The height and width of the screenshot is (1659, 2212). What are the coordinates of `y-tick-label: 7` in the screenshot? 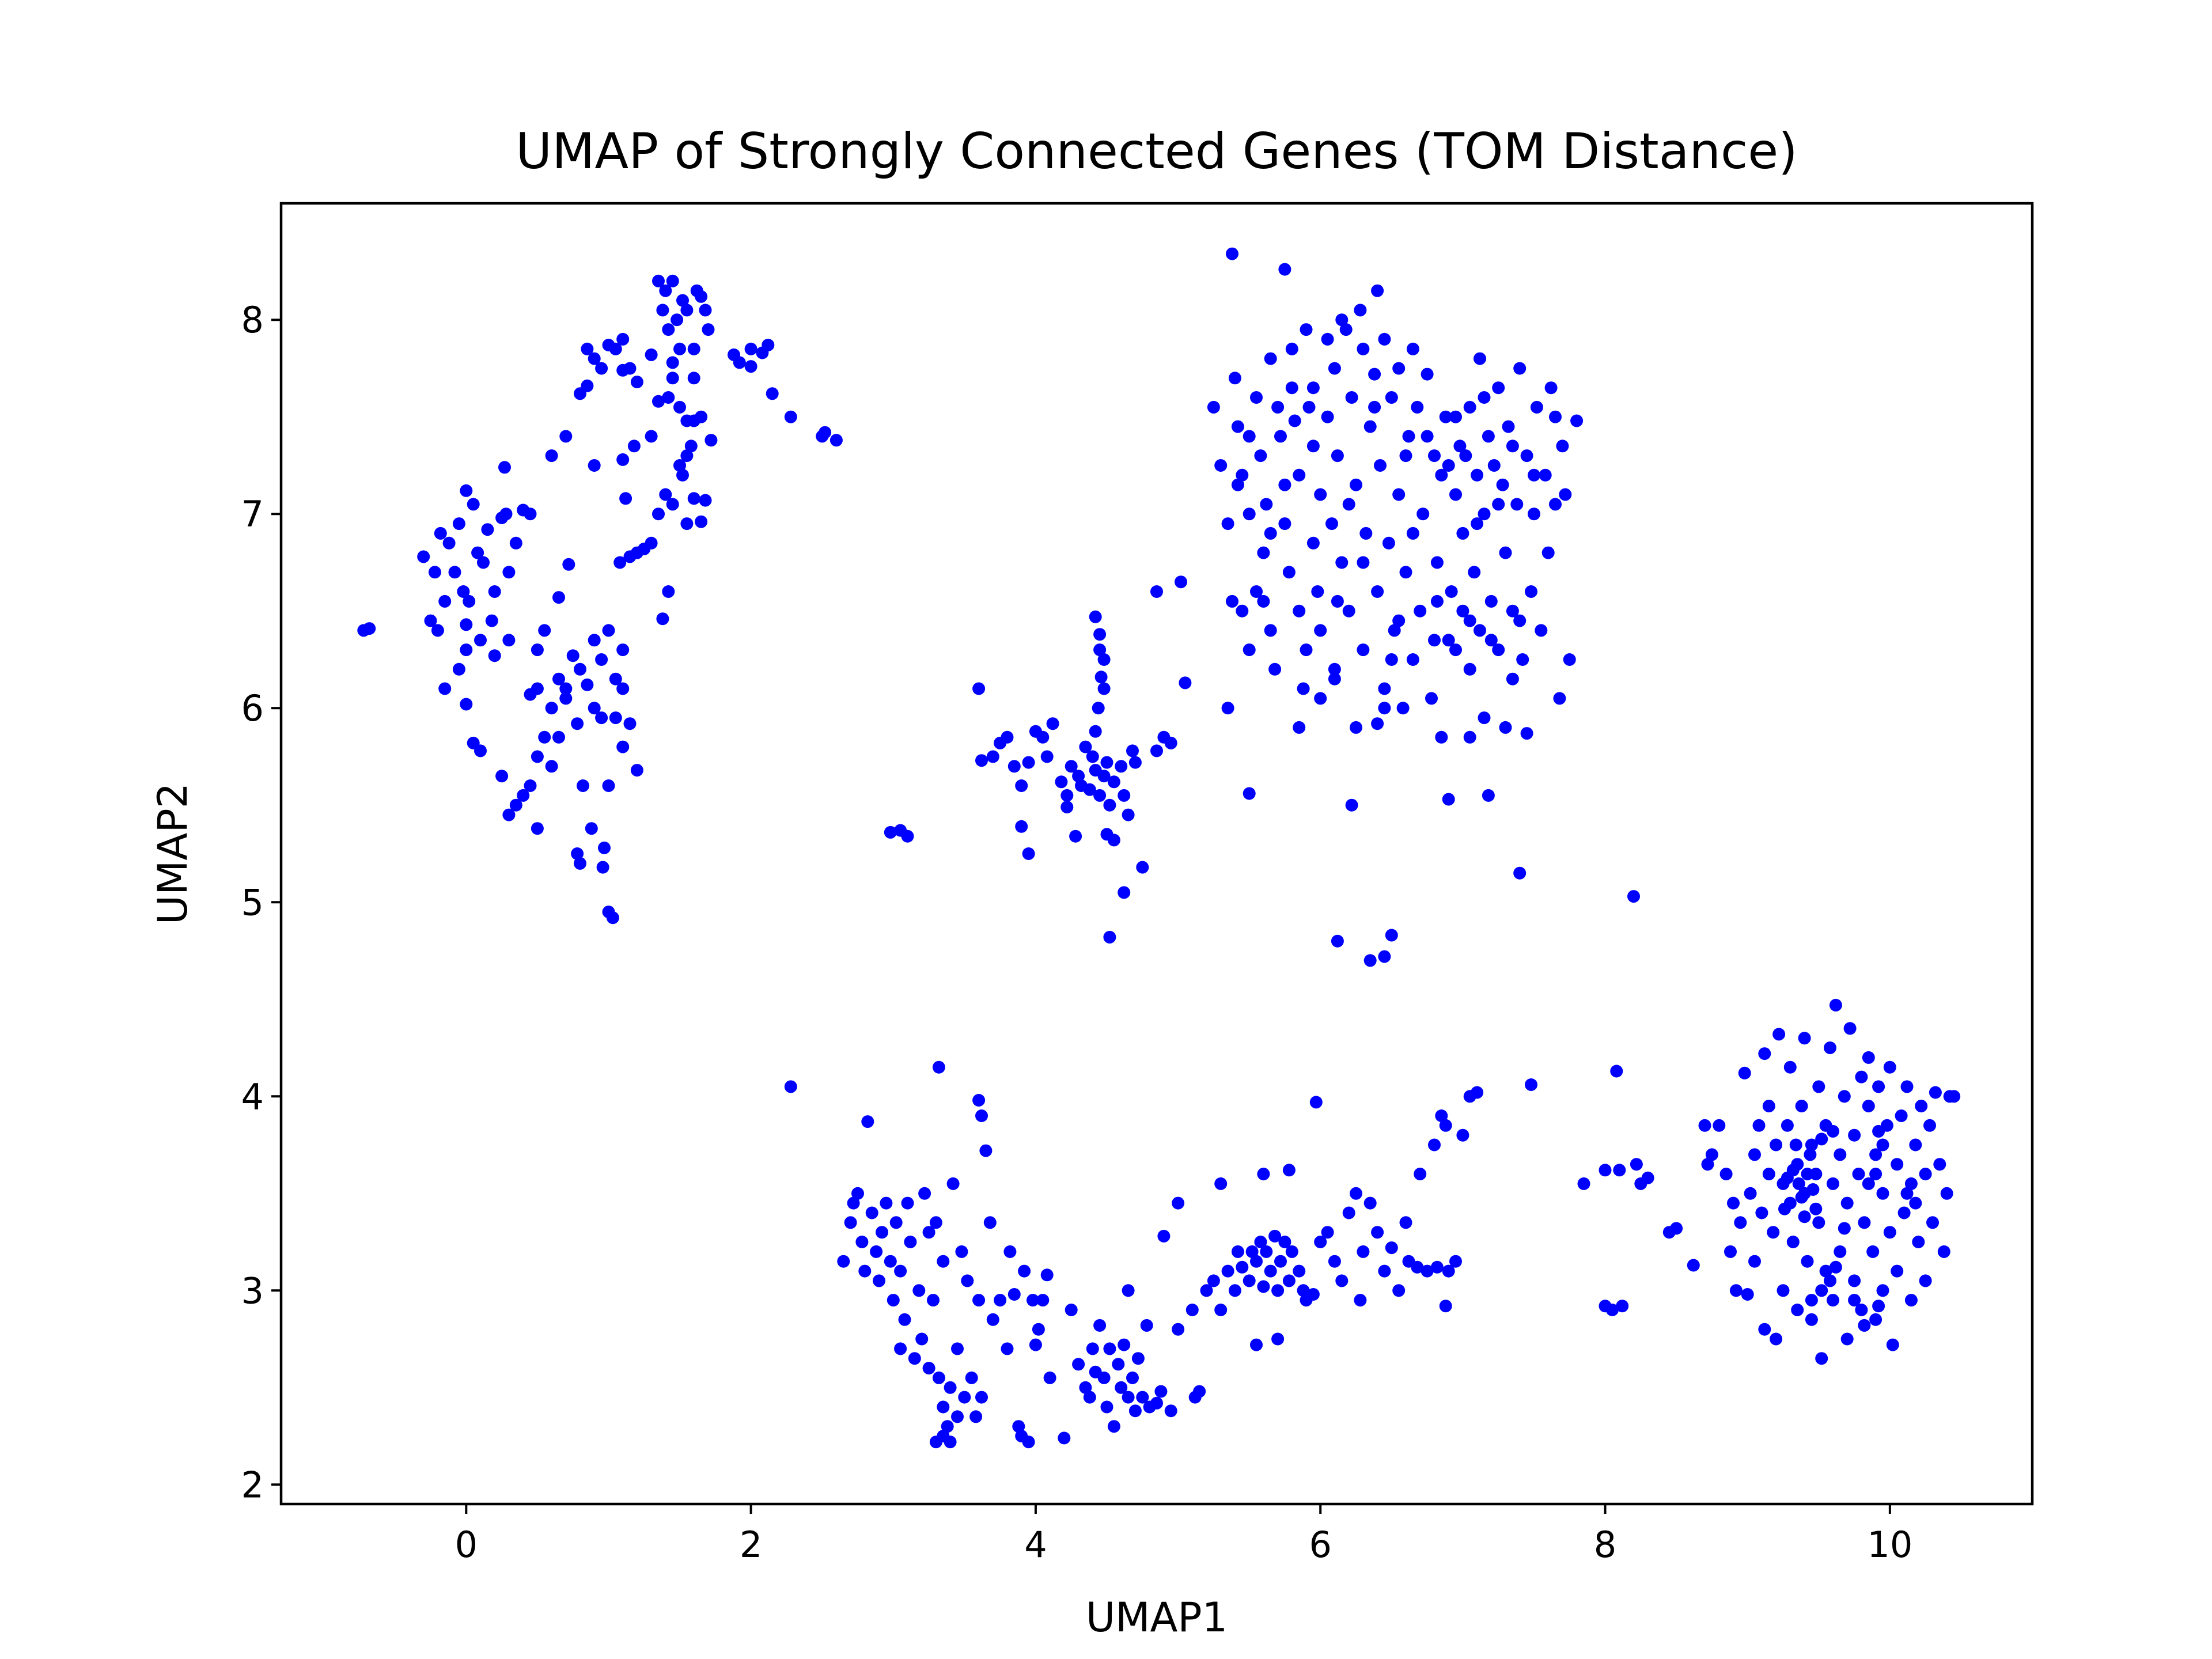 It's located at (252, 514).